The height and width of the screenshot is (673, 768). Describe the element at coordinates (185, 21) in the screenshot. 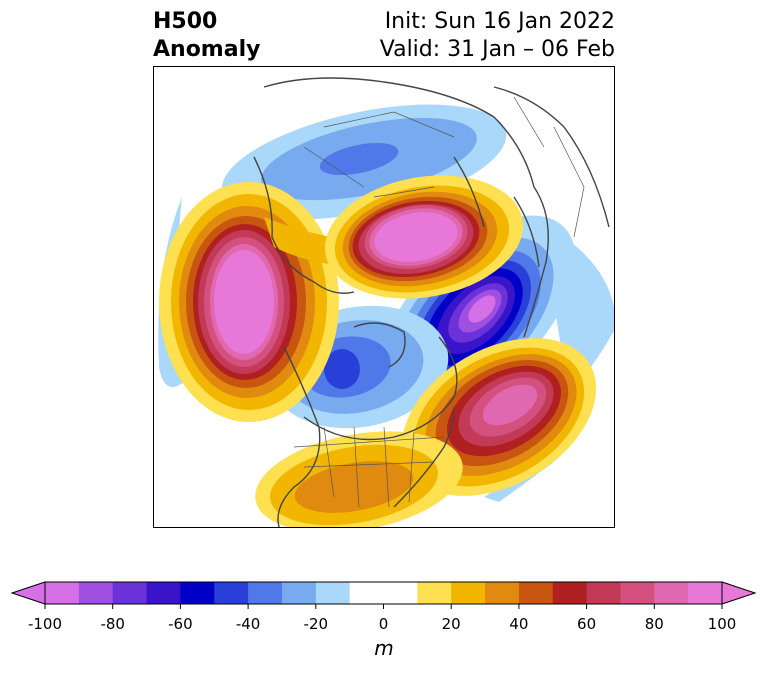

I see `title-variable: H500` at that location.